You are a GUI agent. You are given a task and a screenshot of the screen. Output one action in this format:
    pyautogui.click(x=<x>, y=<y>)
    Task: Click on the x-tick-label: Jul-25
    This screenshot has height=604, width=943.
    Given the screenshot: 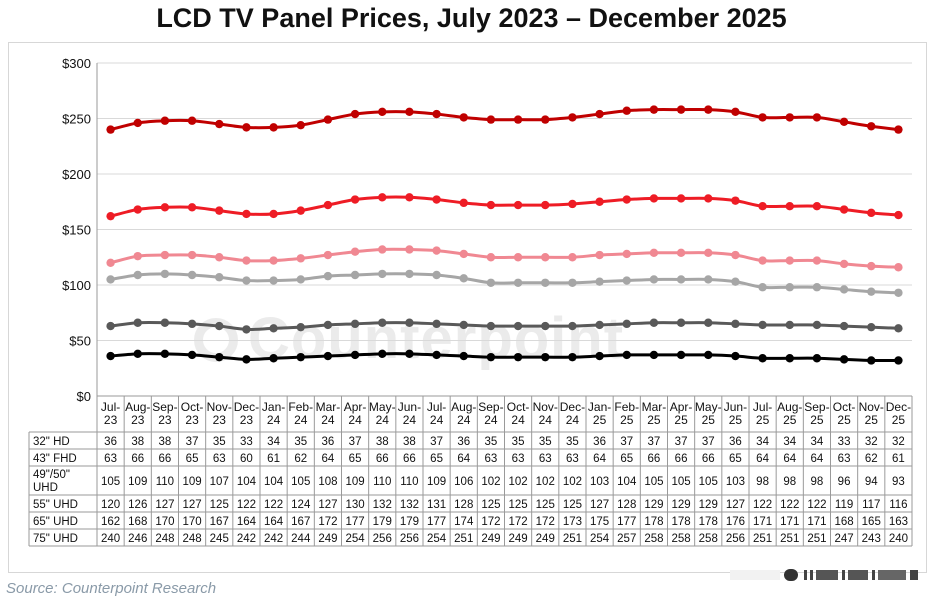 What is the action you would take?
    pyautogui.click(x=762, y=413)
    